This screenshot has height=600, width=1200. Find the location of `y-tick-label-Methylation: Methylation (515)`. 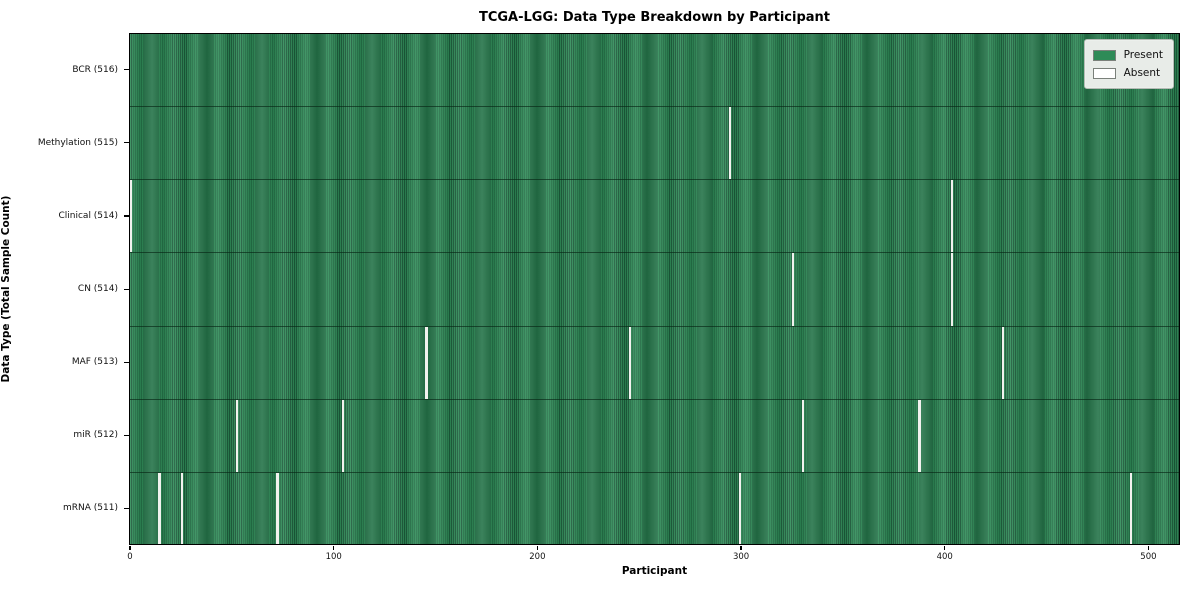

y-tick-label-Methylation: Methylation (515) is located at coordinates (77, 142).